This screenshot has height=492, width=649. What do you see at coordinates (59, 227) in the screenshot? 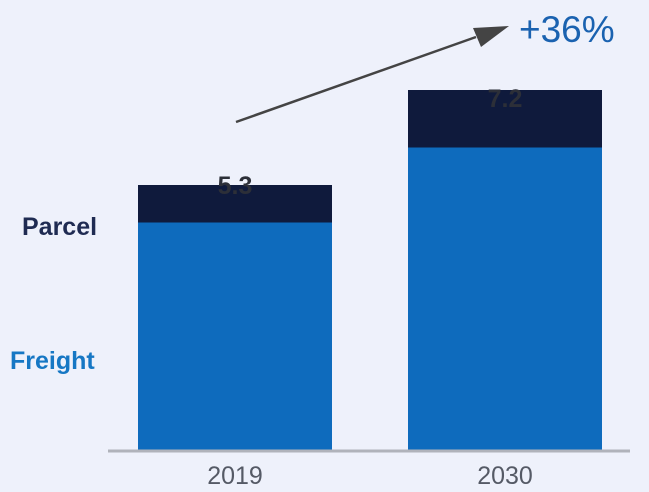
I see `series-label-parcel: Parcel` at bounding box center [59, 227].